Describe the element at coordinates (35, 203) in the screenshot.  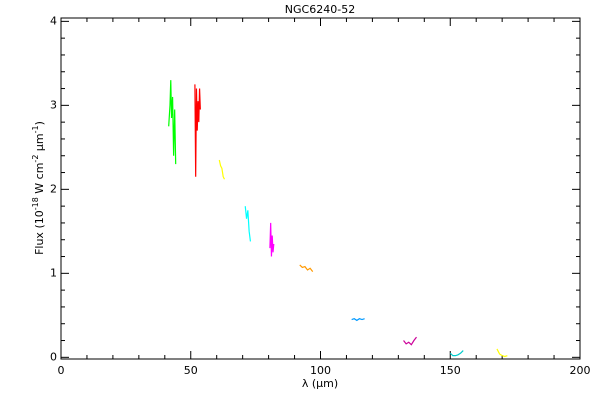
I see `y-label-part: -18` at that location.